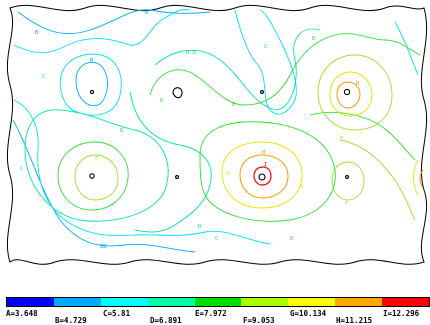 The height and width of the screenshot is (325, 430). Describe the element at coordinates (354, 320) in the screenshot. I see `legend-label-H: H=11.215` at that location.